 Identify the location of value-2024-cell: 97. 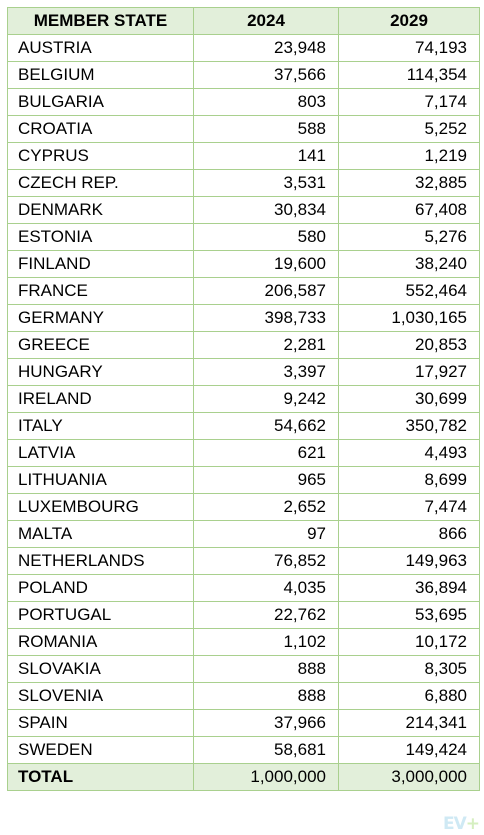
(266, 534).